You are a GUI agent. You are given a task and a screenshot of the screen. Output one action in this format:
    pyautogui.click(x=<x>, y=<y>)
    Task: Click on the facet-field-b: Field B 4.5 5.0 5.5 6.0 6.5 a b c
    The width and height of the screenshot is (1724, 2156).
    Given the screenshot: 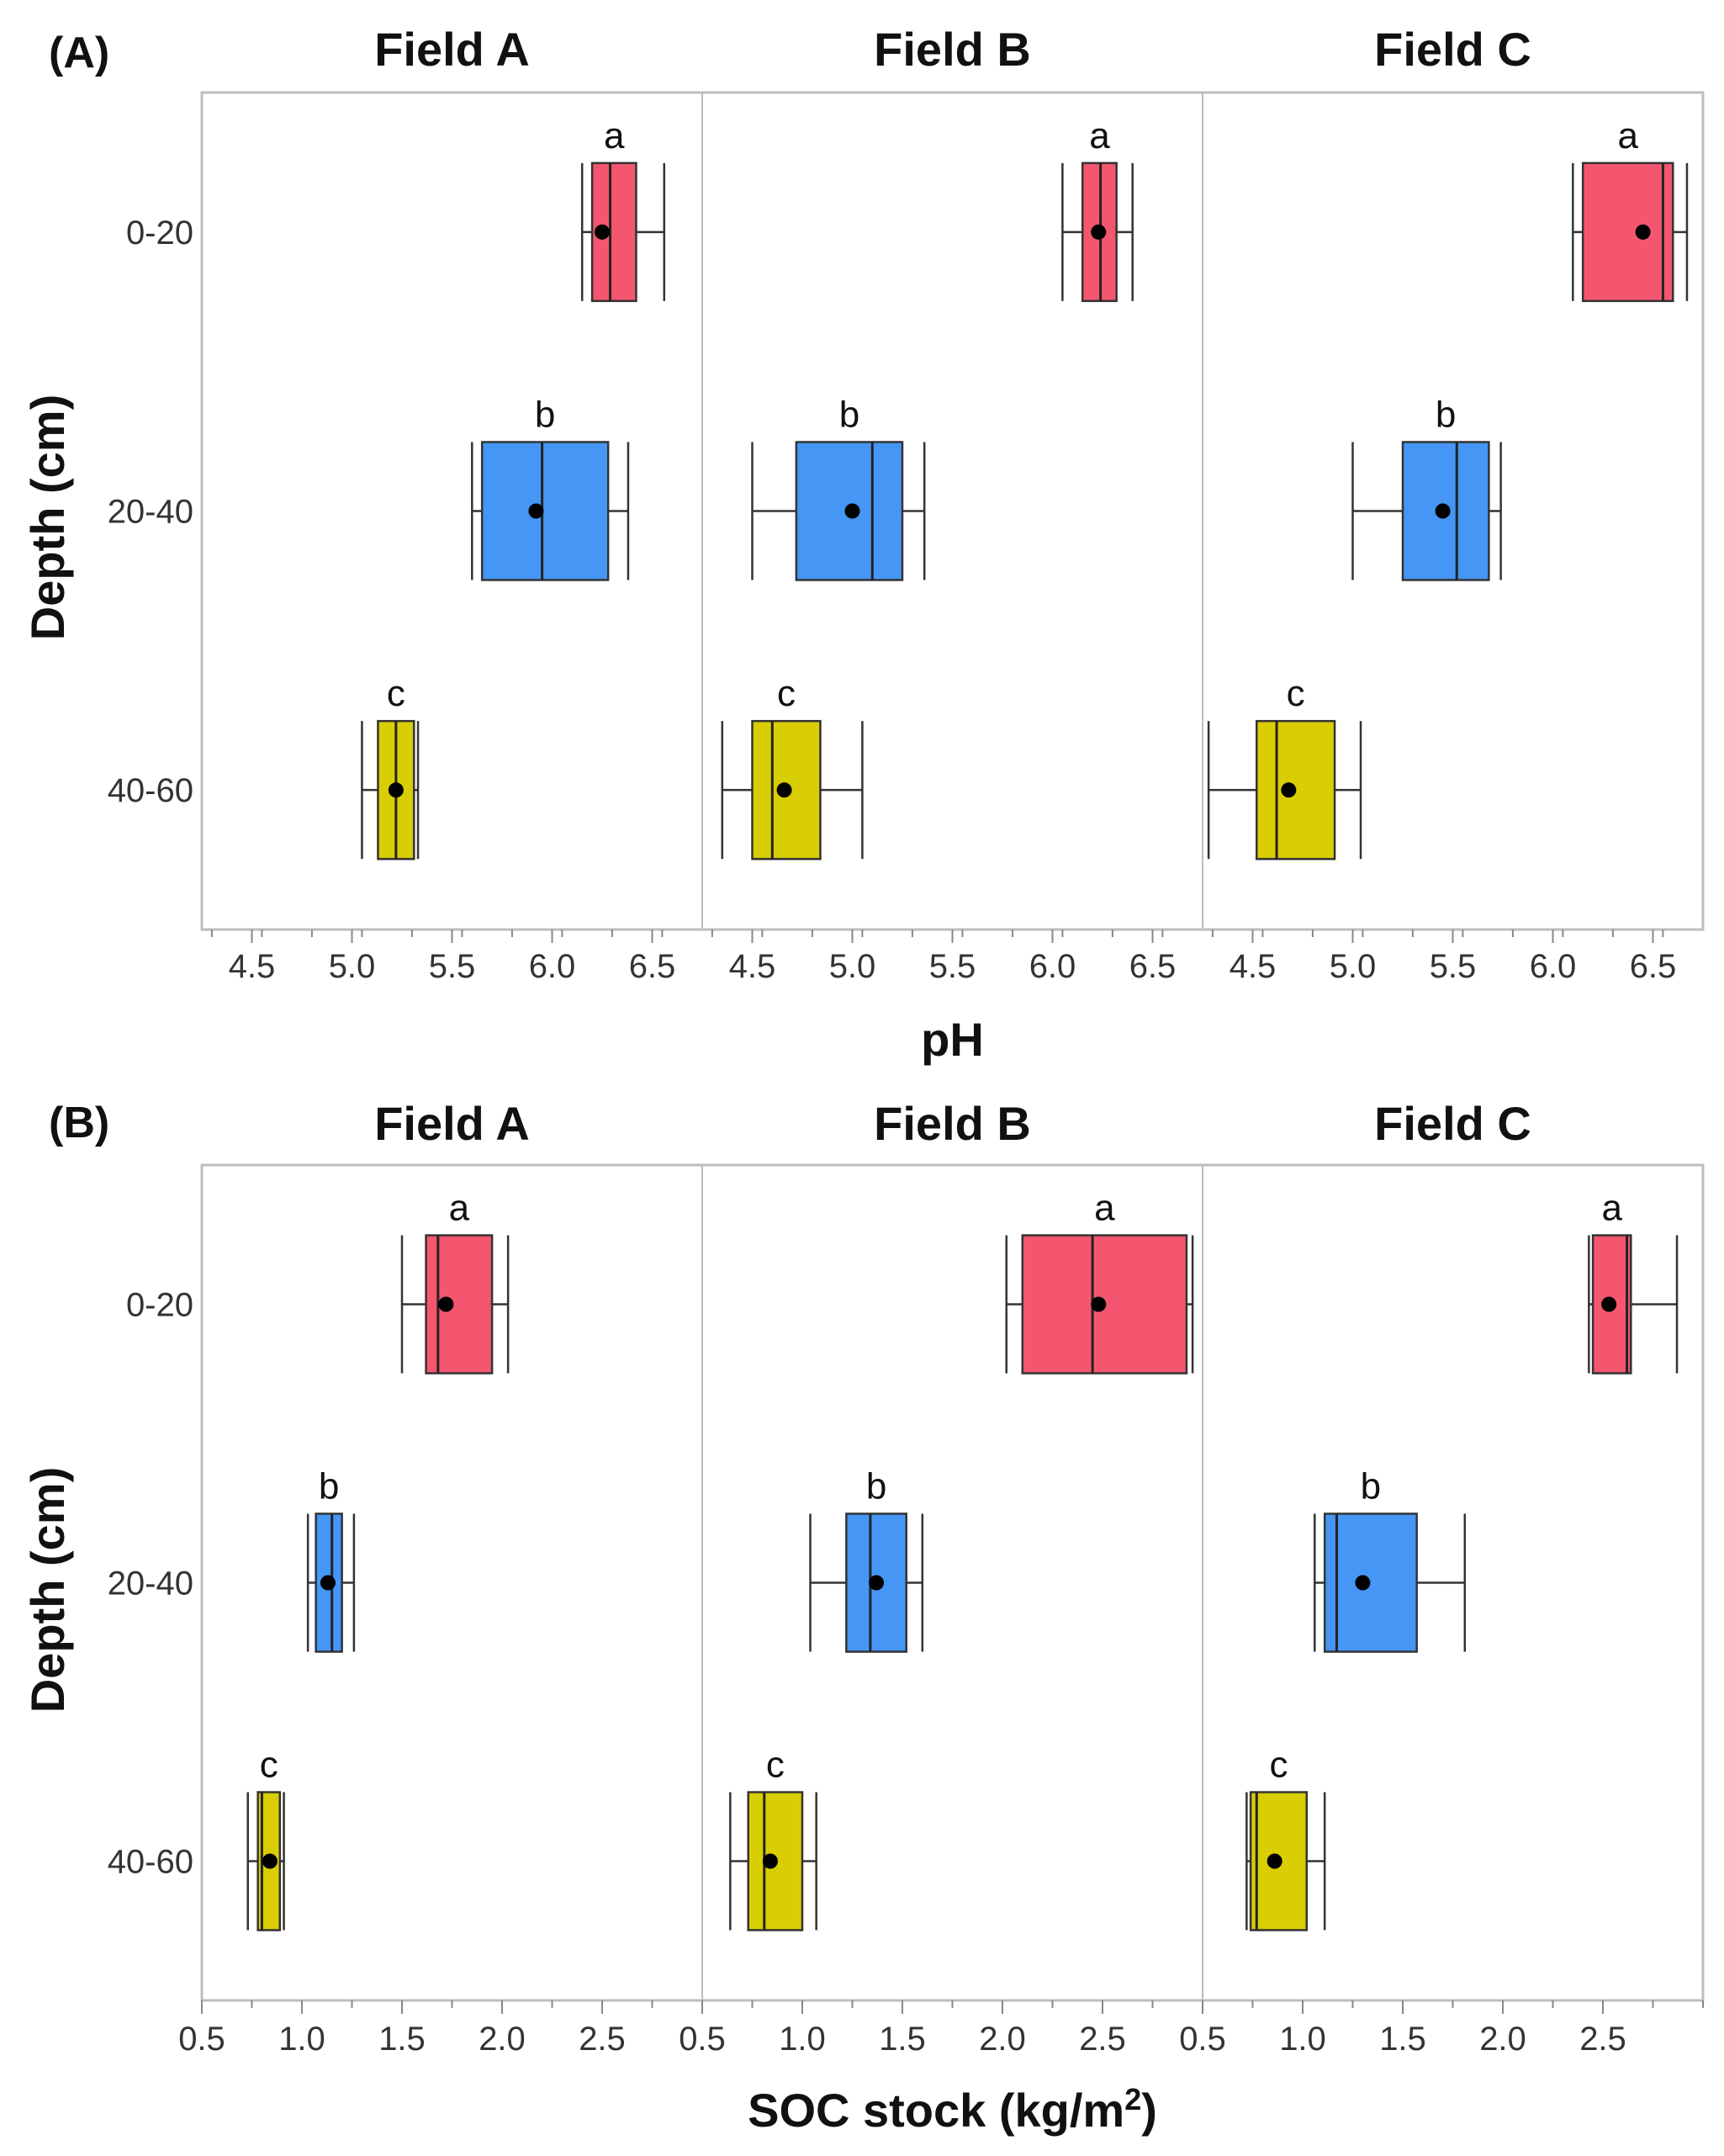 What is the action you would take?
    pyautogui.click(x=939, y=504)
    